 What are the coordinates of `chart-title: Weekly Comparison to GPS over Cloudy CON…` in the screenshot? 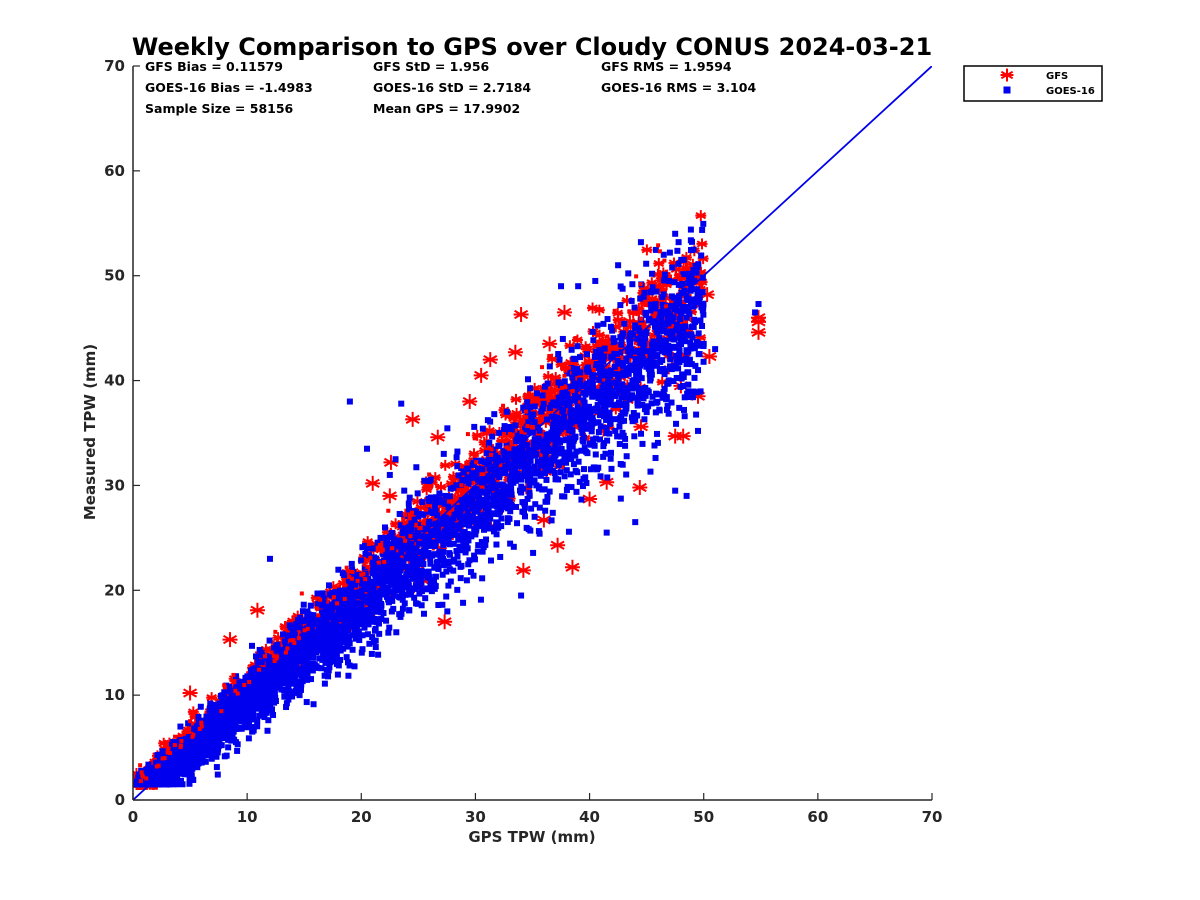 It's located at (532, 47).